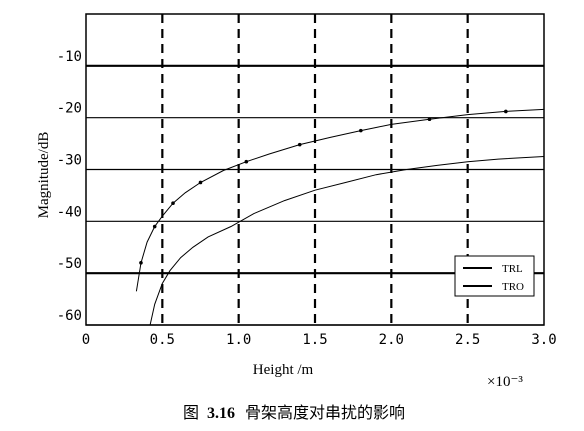 This screenshot has height=431, width=584. Describe the element at coordinates (505, 382) in the screenshot. I see `x-axis-multiplier: ×10⁻³` at that location.